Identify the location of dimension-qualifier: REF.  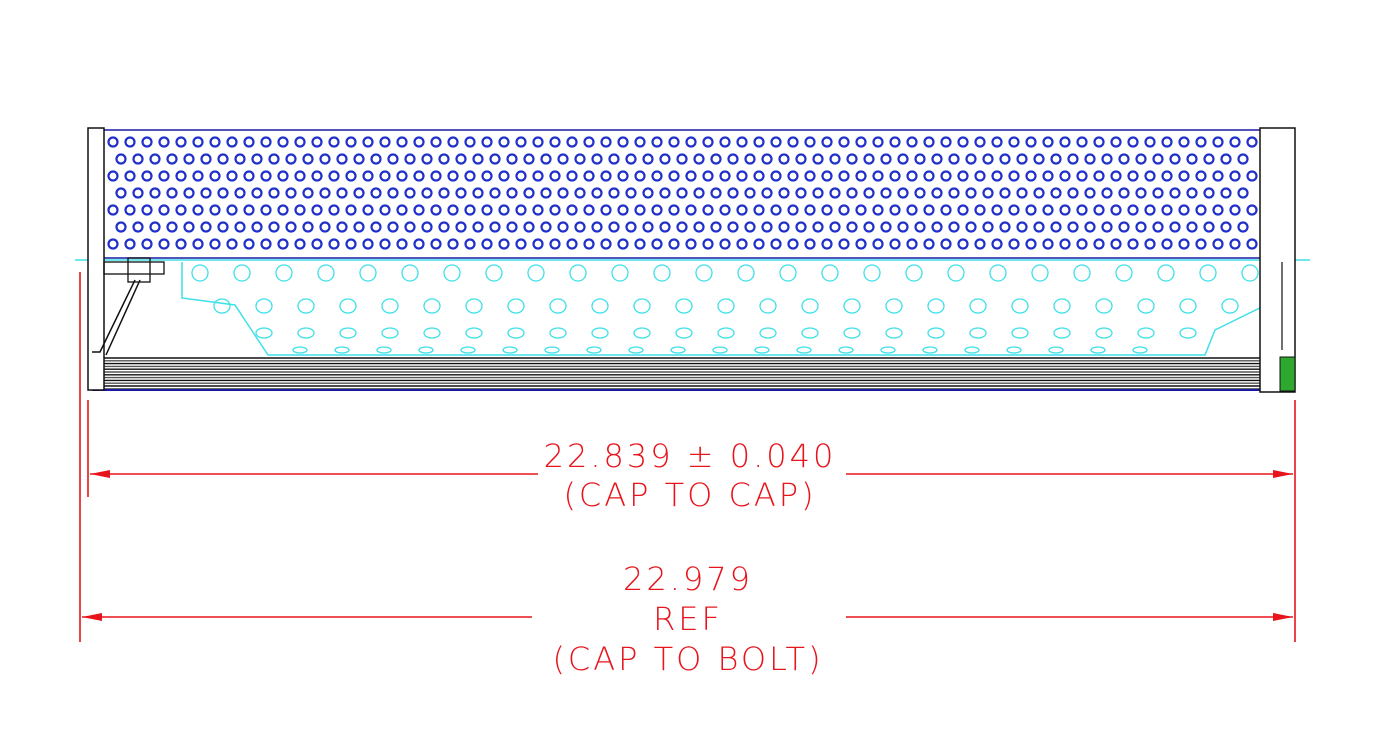
(688, 619).